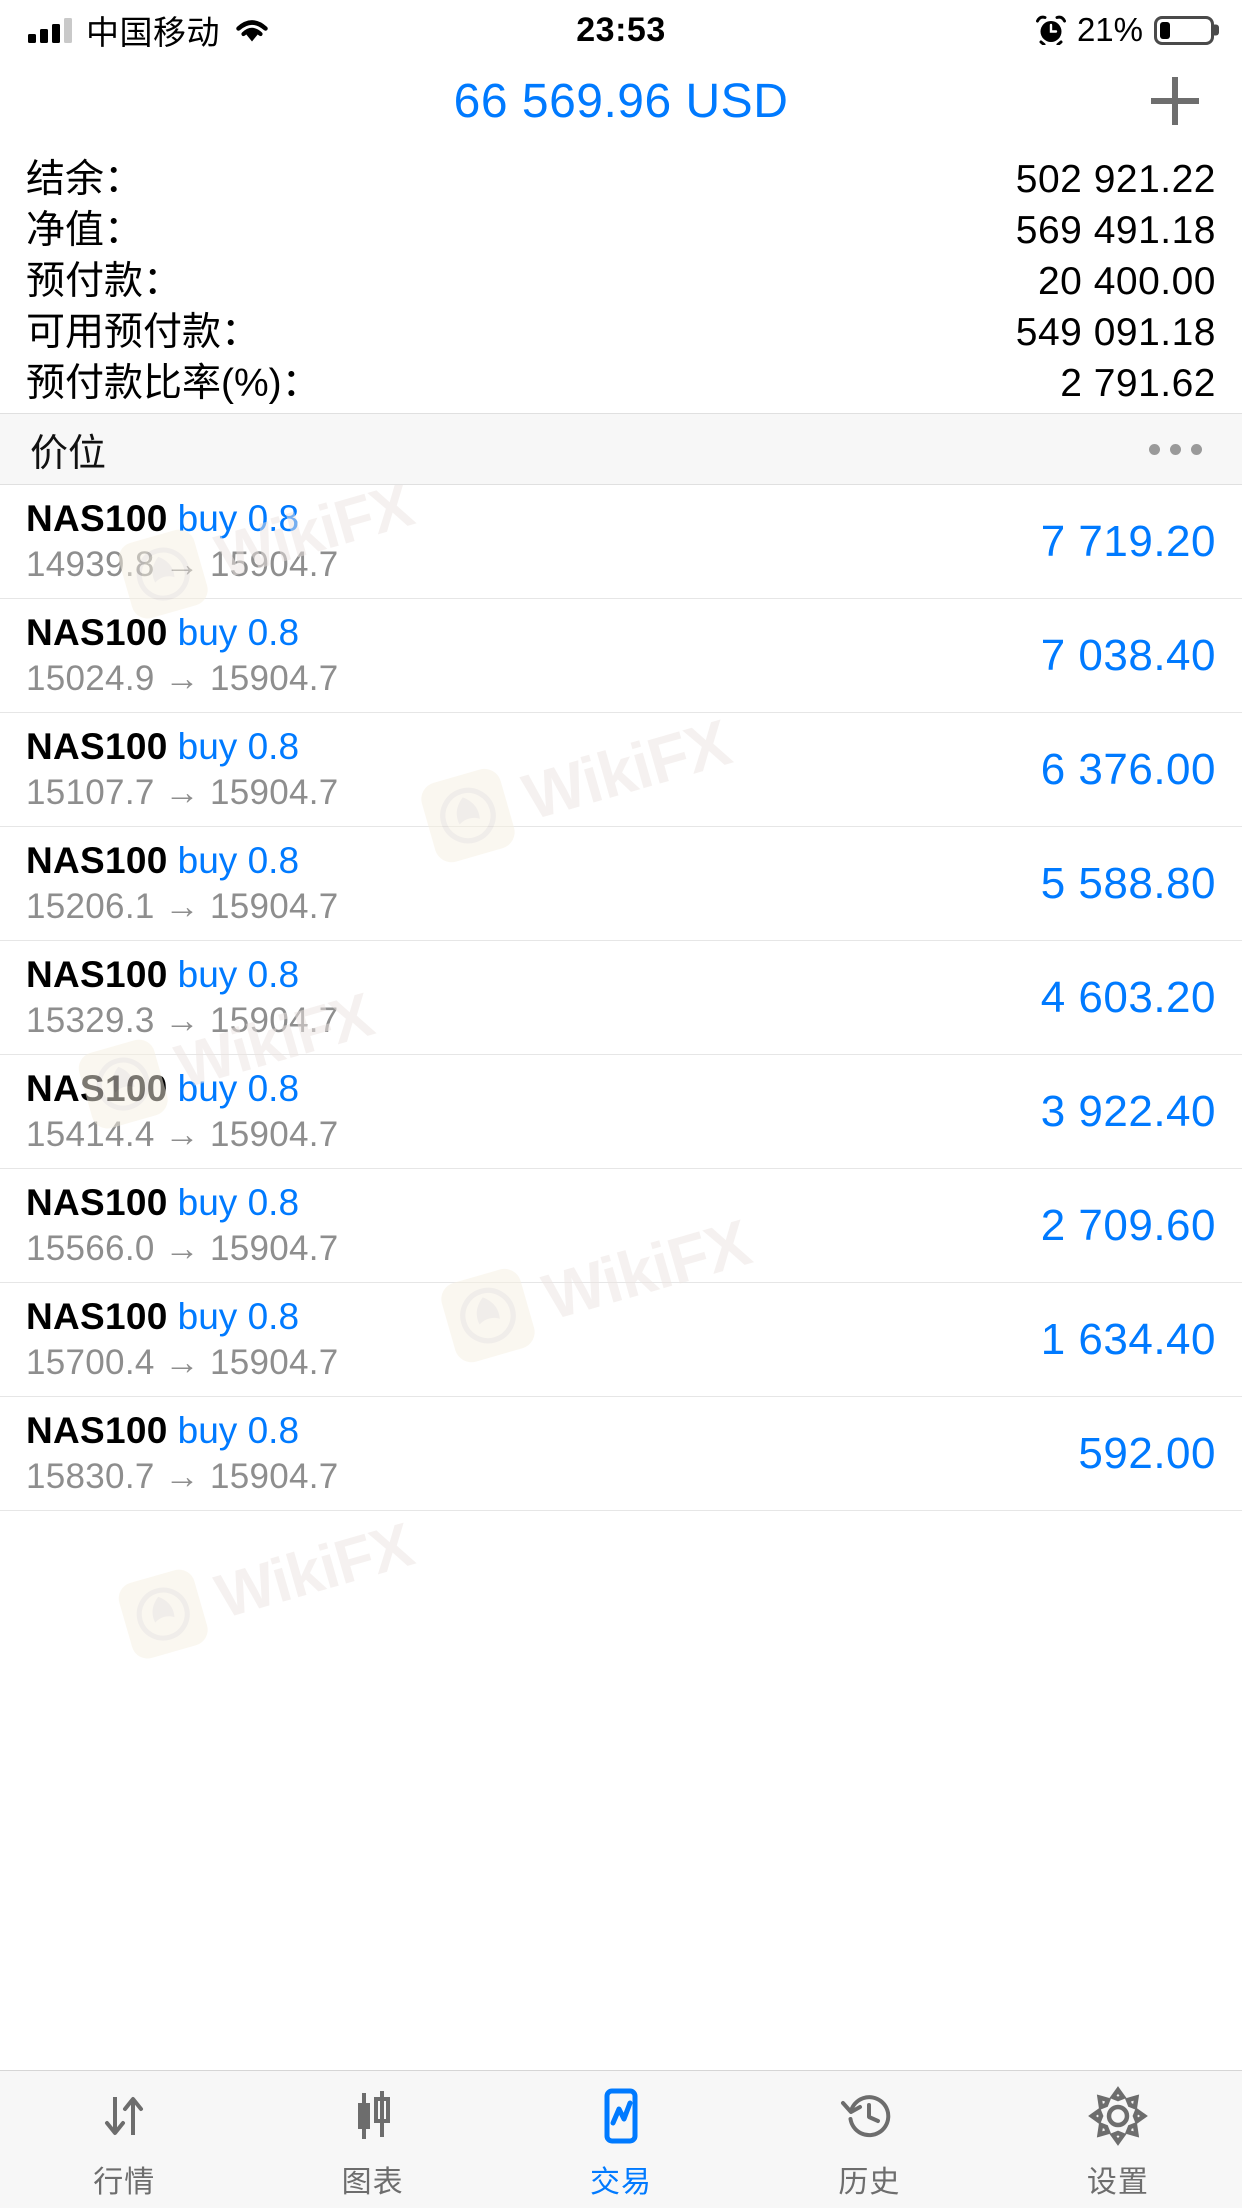 The image size is (1242, 2208). Describe the element at coordinates (149, 30) in the screenshot. I see `status-bar-left: 中国移动` at that location.